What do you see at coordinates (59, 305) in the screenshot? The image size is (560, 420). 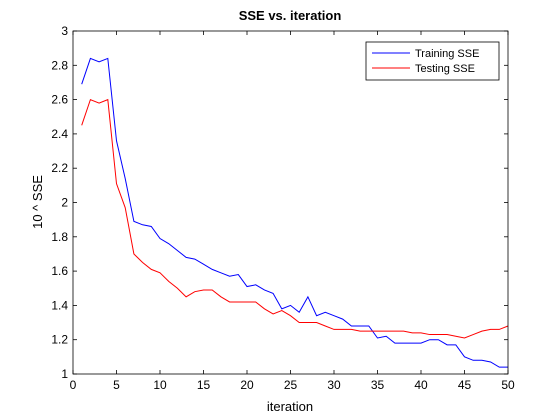 I see `y-tick-label: 1.4` at bounding box center [59, 305].